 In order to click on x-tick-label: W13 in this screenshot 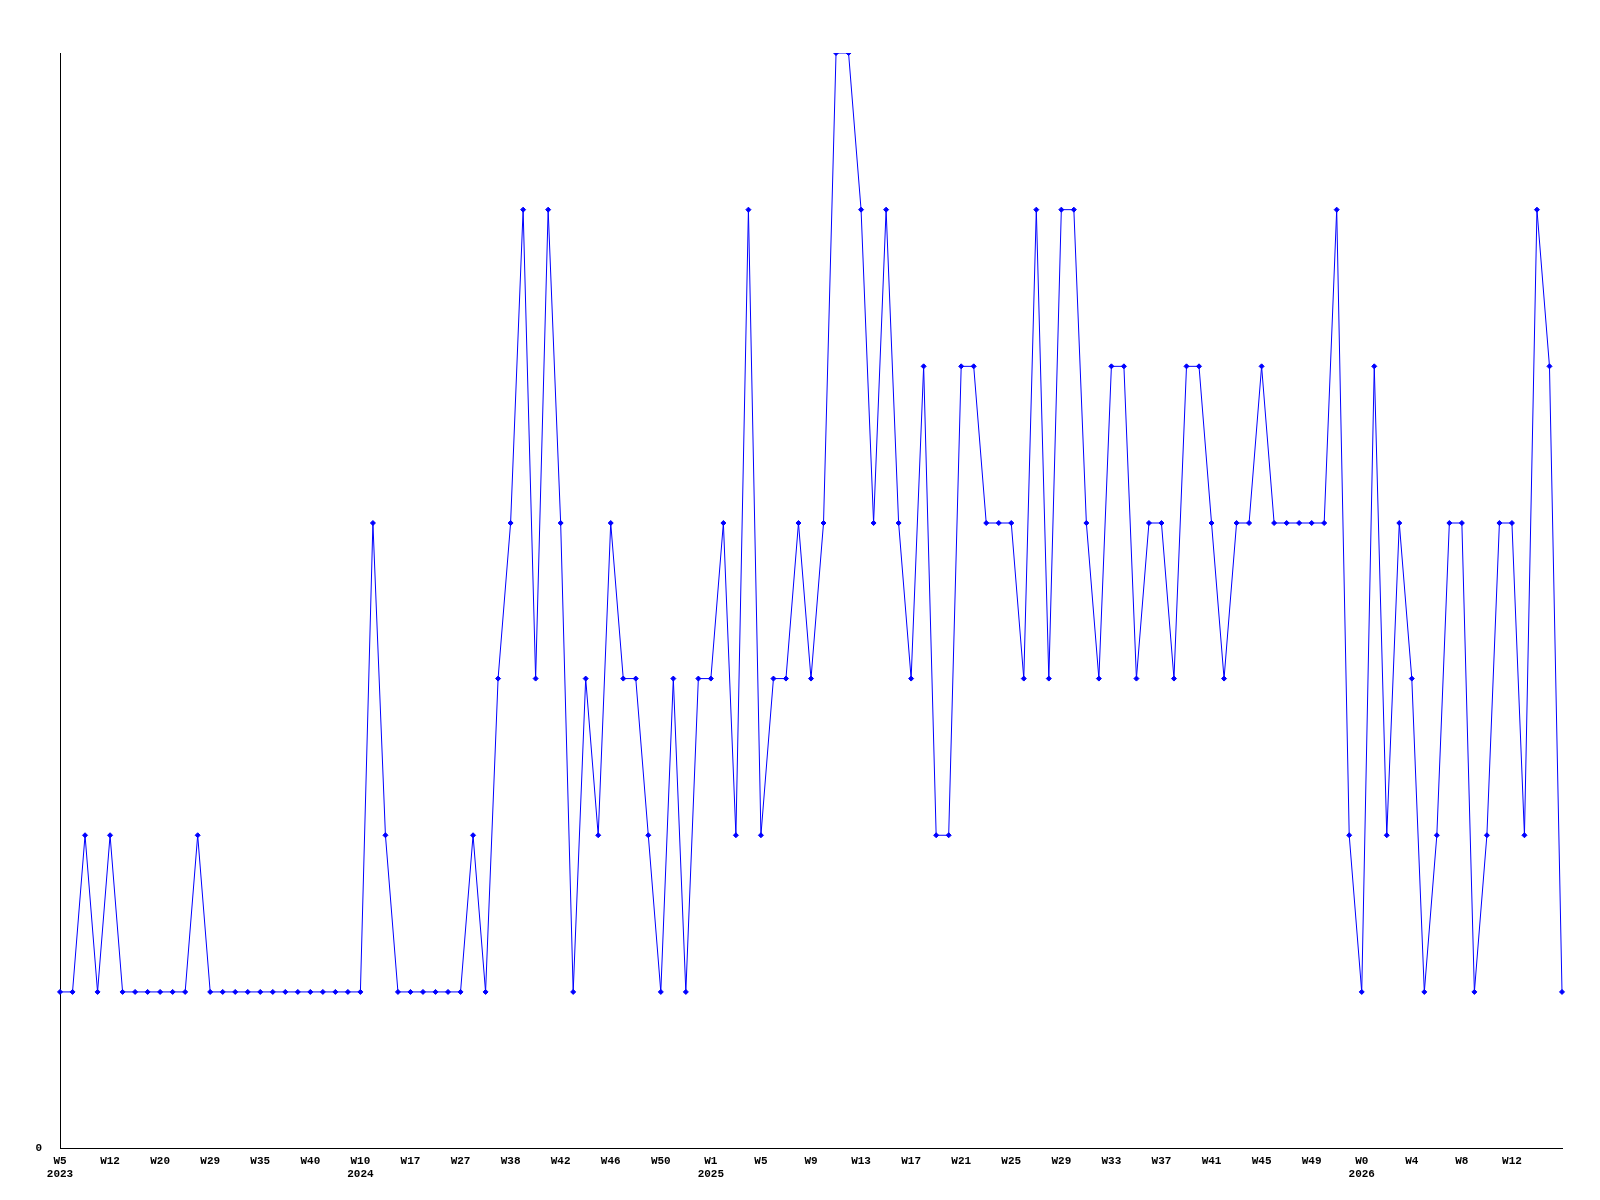, I will do `click(861, 1160)`.